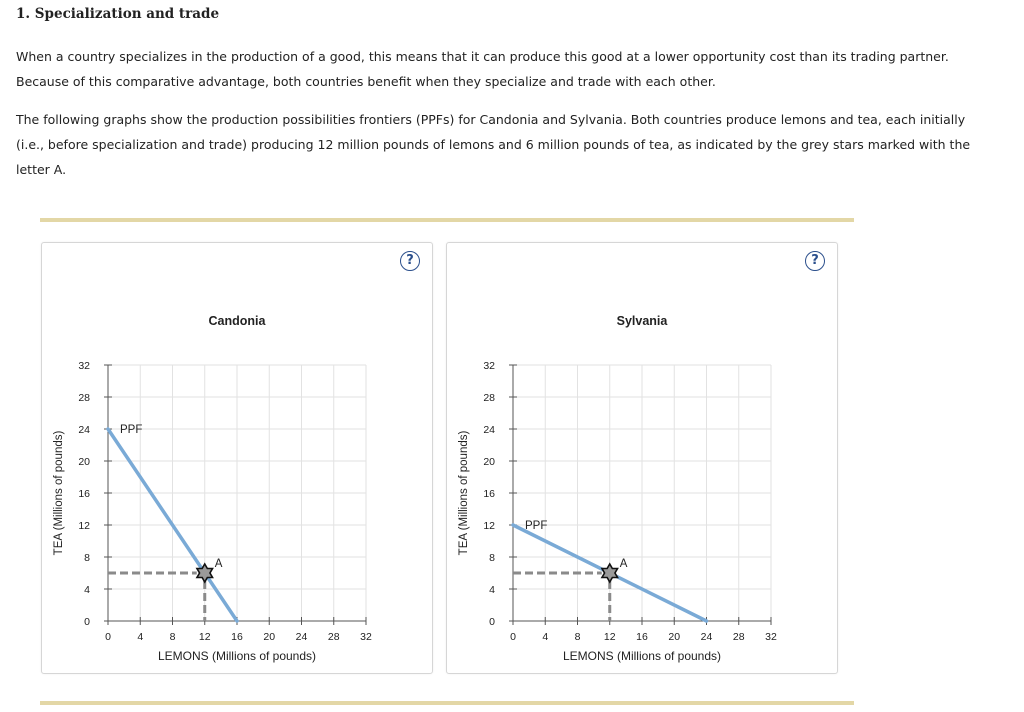 This screenshot has height=712, width=1024. I want to click on ppf-line, so click(172, 525).